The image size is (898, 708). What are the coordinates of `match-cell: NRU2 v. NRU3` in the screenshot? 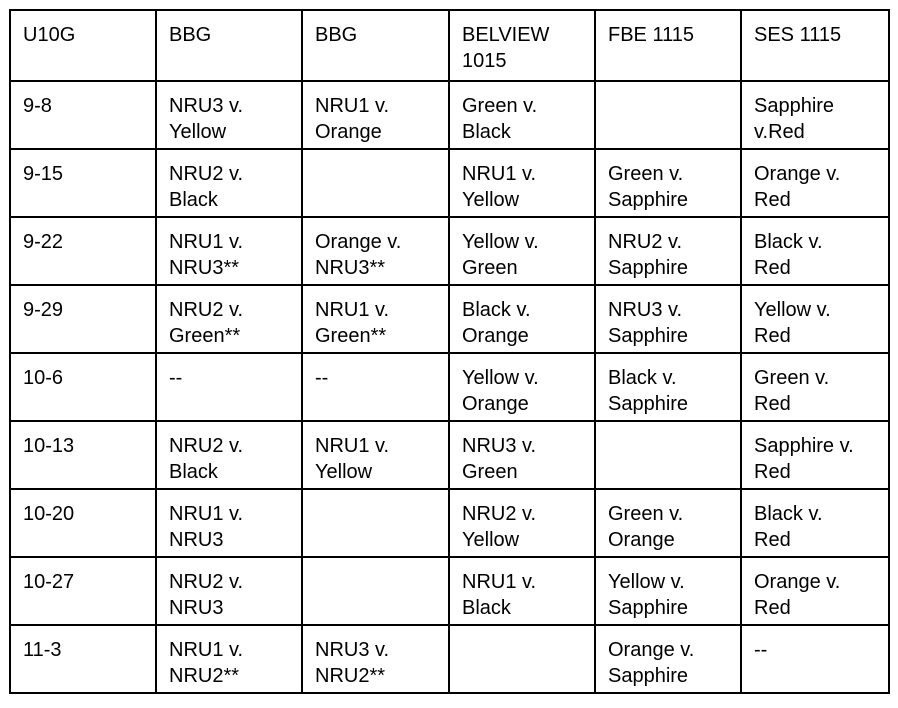 It's located at (229, 591).